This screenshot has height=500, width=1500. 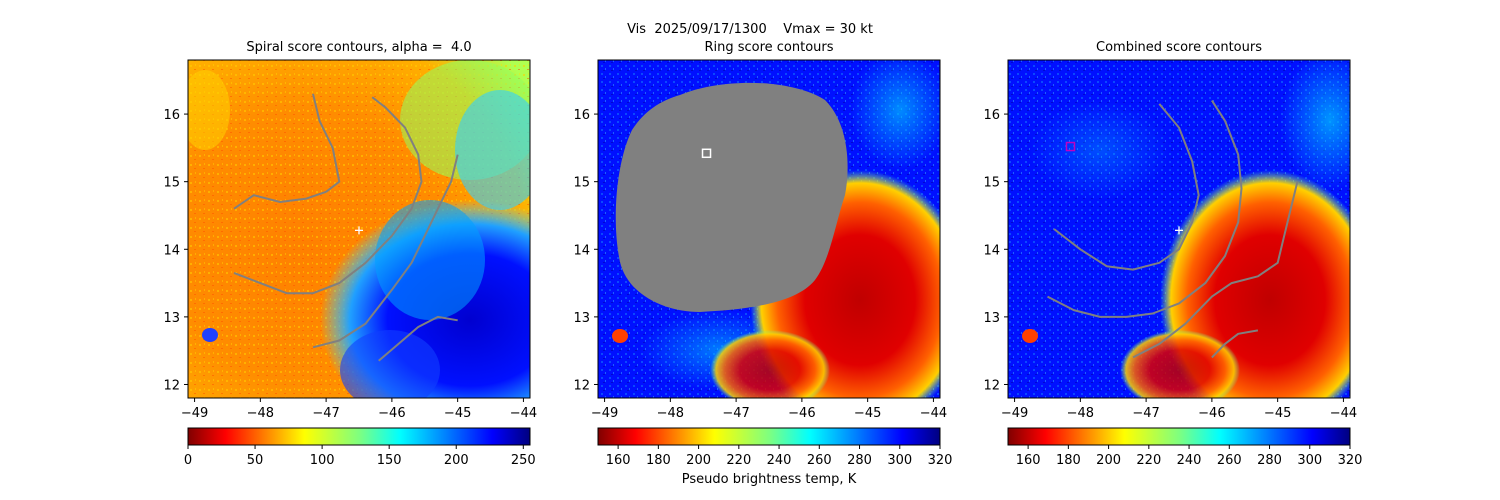 What do you see at coordinates (359, 47) in the screenshot?
I see `panel1-title: Spiral score contours, alpha = 4.0` at bounding box center [359, 47].